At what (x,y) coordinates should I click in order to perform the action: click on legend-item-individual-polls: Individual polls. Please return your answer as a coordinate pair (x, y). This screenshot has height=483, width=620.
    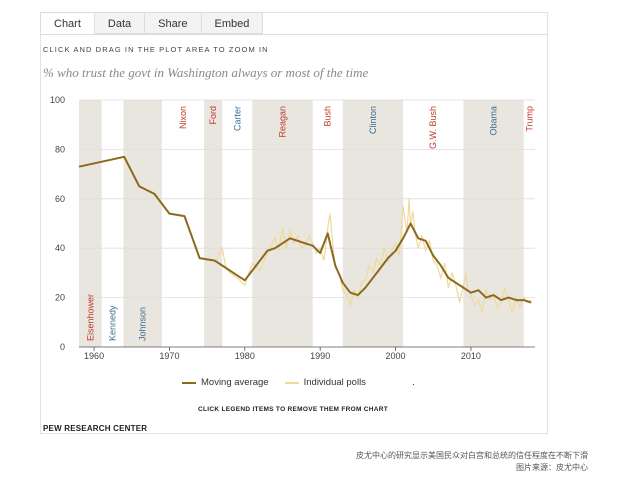
    Looking at the image, I should click on (325, 382).